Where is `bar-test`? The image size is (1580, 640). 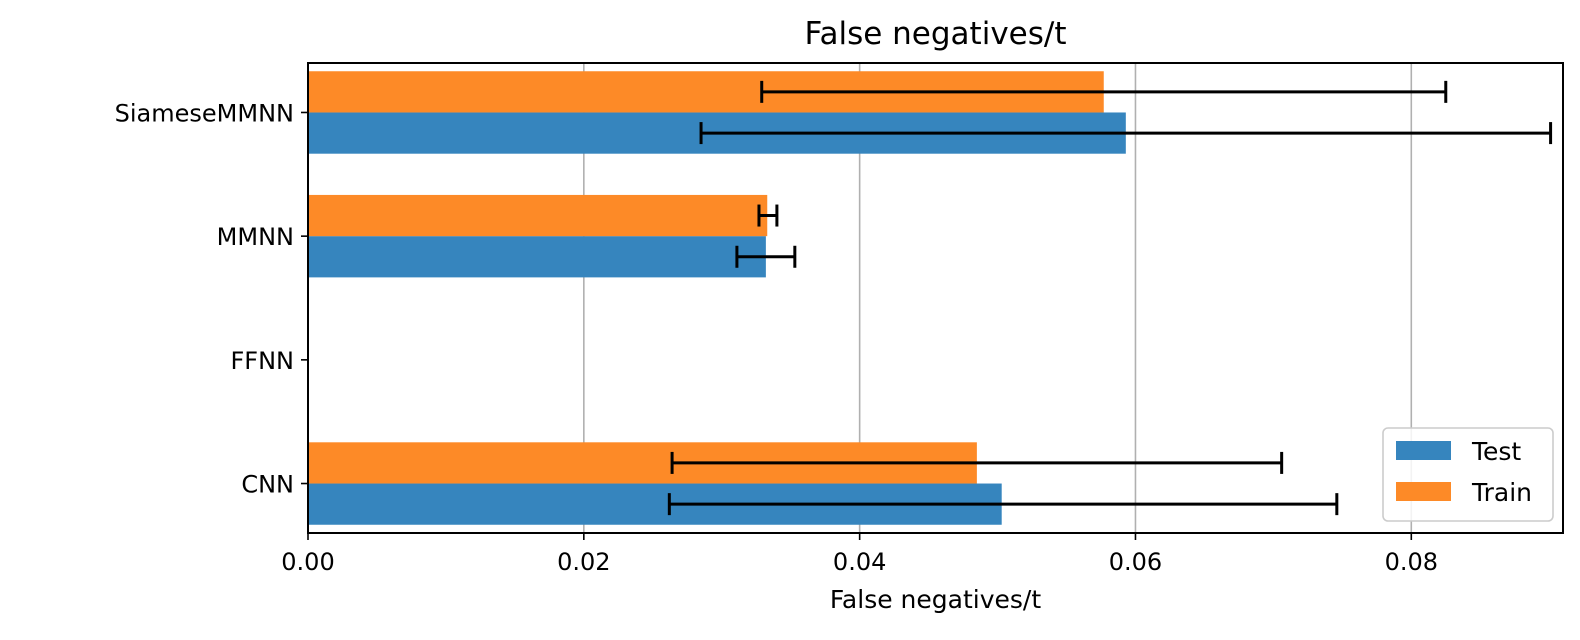
bar-test is located at coordinates (537, 257).